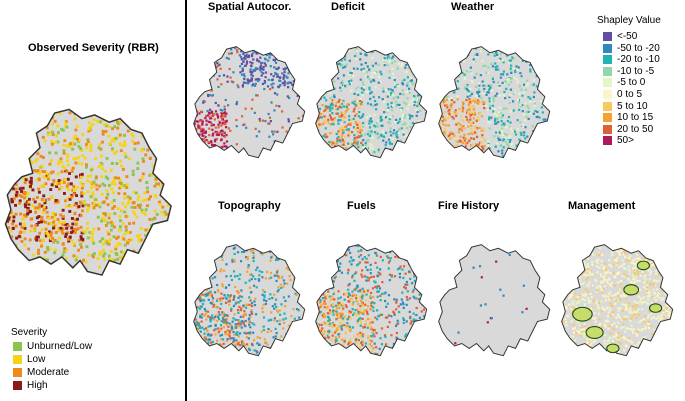  I want to click on shapley-label: <-50, so click(627, 36).